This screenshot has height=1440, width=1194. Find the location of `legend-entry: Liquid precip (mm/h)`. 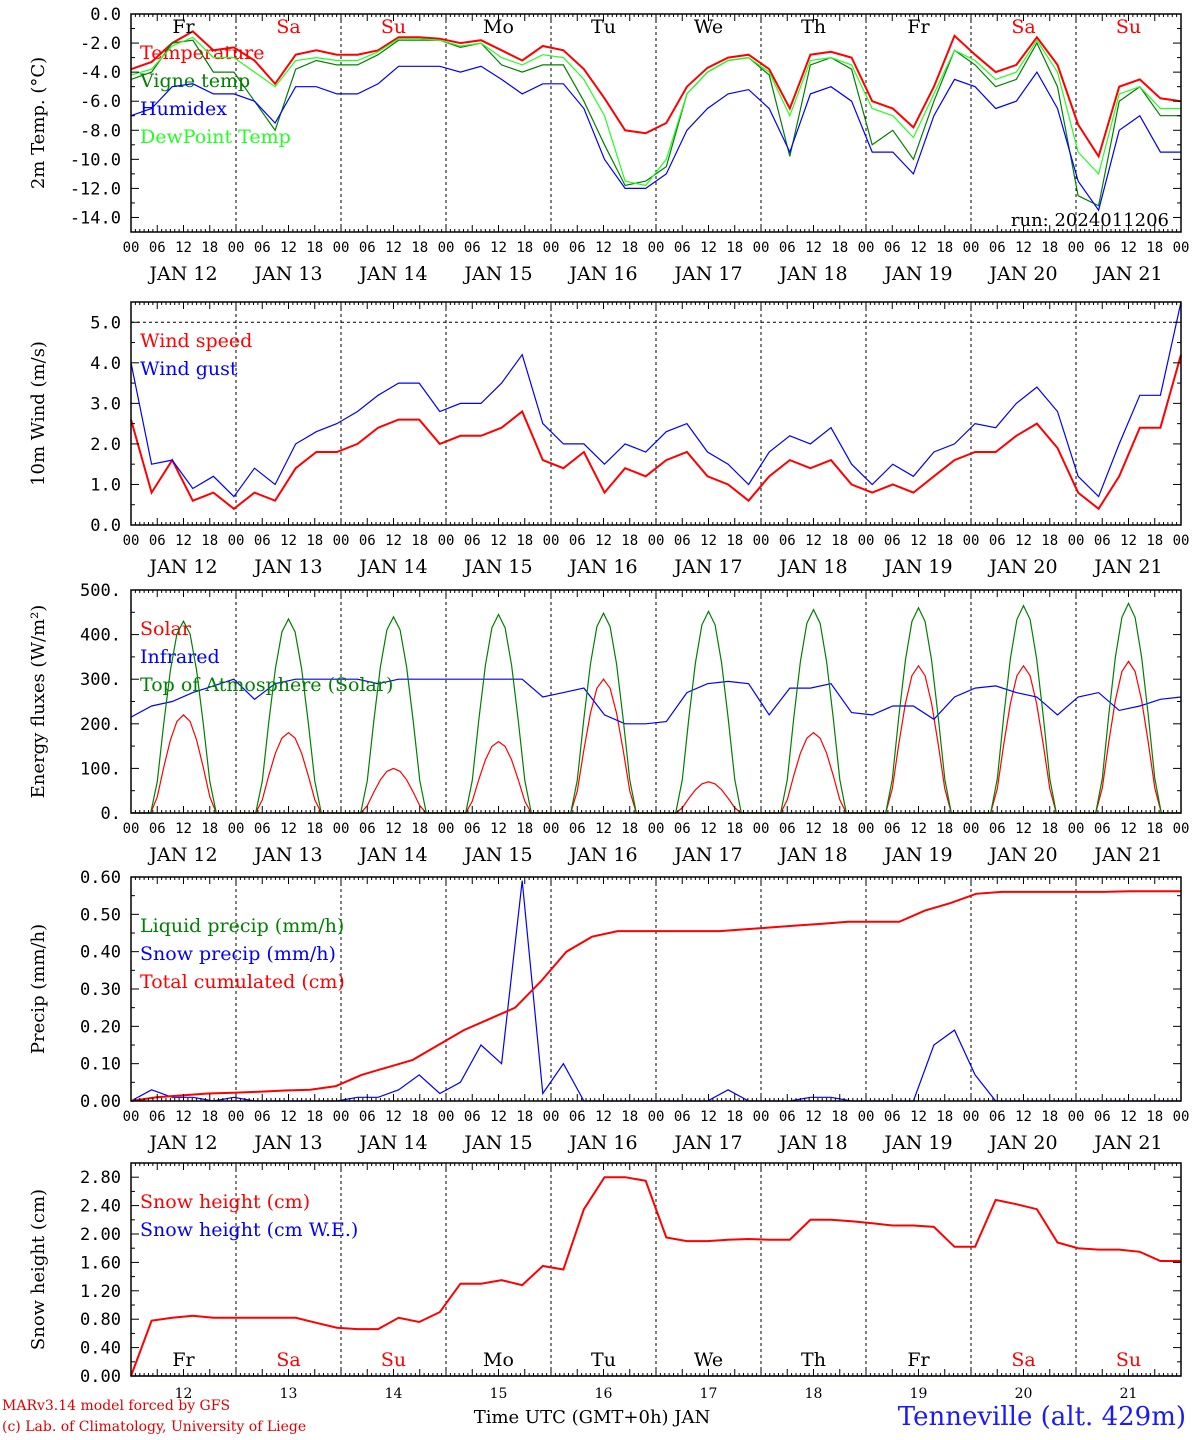

legend-entry: Liquid precip (mm/h) is located at coordinates (242, 926).